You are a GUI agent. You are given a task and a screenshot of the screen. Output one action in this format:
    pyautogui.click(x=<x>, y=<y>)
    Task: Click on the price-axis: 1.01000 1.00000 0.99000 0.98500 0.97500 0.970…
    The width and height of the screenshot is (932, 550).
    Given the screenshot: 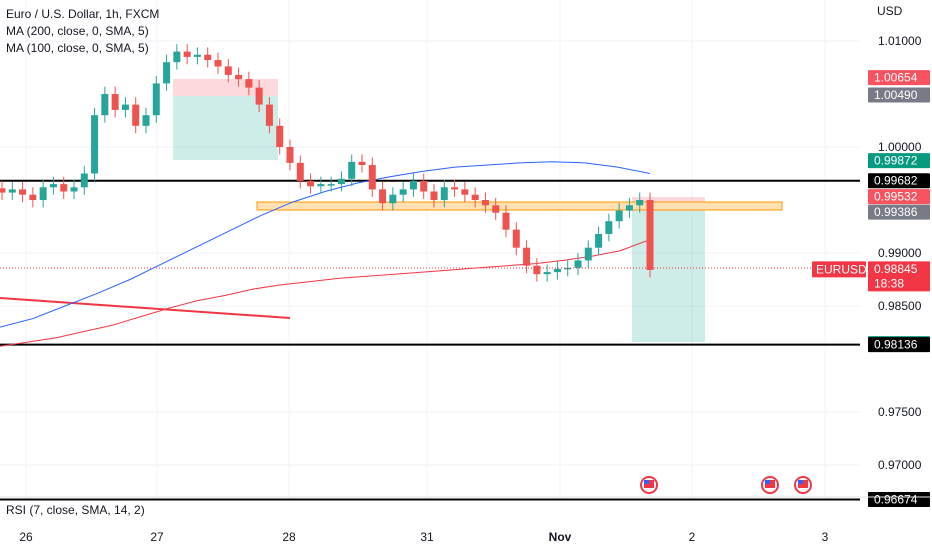 What is the action you would take?
    pyautogui.click(x=900, y=253)
    